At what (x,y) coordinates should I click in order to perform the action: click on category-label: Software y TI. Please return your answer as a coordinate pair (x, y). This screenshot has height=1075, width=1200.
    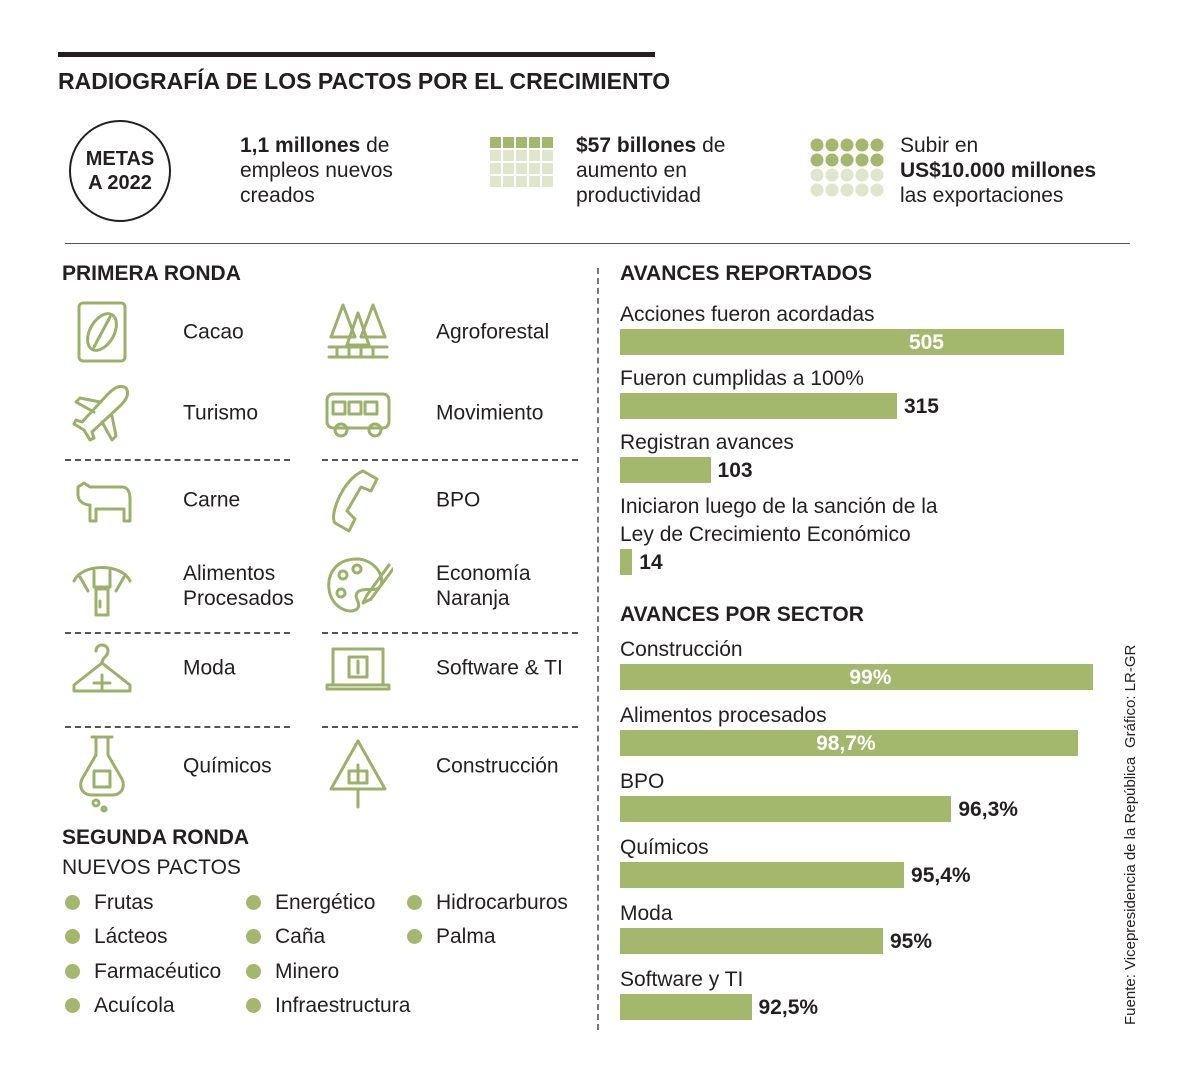
    Looking at the image, I should click on (682, 979).